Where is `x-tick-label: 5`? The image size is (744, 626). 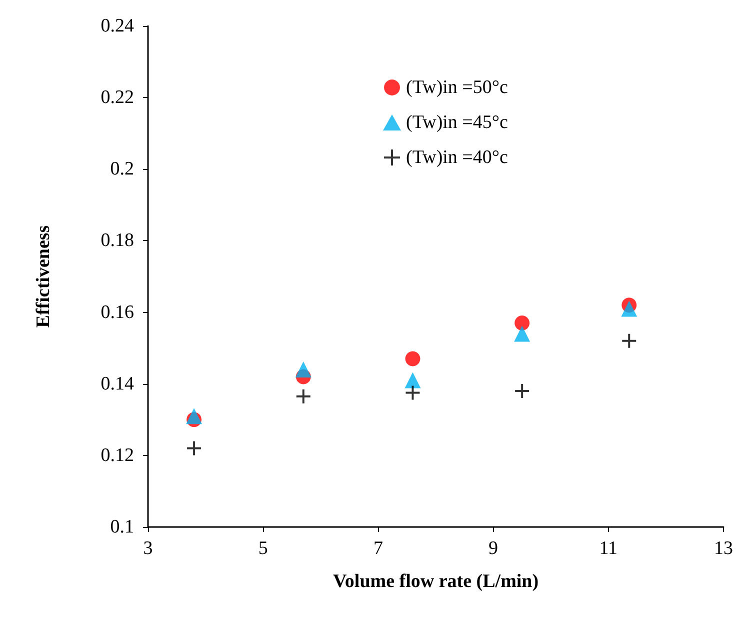
x-tick-label: 5 is located at coordinates (263, 548).